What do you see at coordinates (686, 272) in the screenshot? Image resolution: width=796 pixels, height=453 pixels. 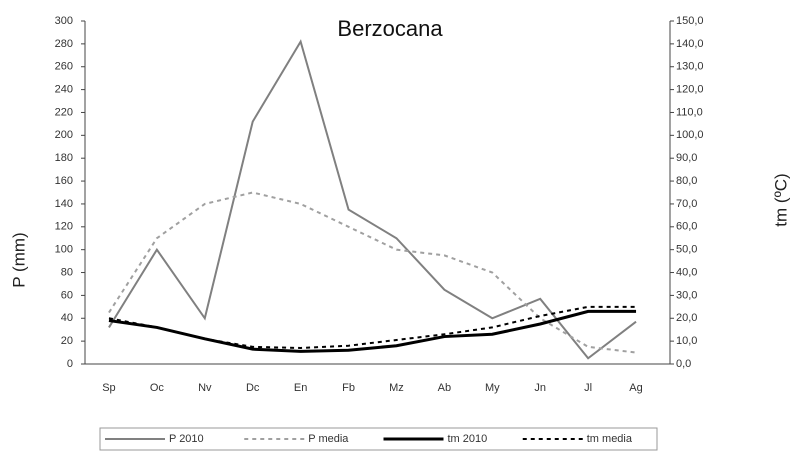 I see `y2-tick-label: 40,0` at bounding box center [686, 272].